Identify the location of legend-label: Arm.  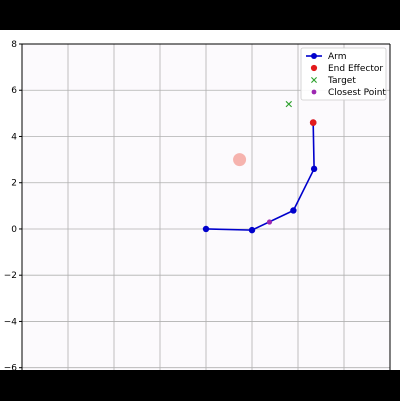
(337, 57).